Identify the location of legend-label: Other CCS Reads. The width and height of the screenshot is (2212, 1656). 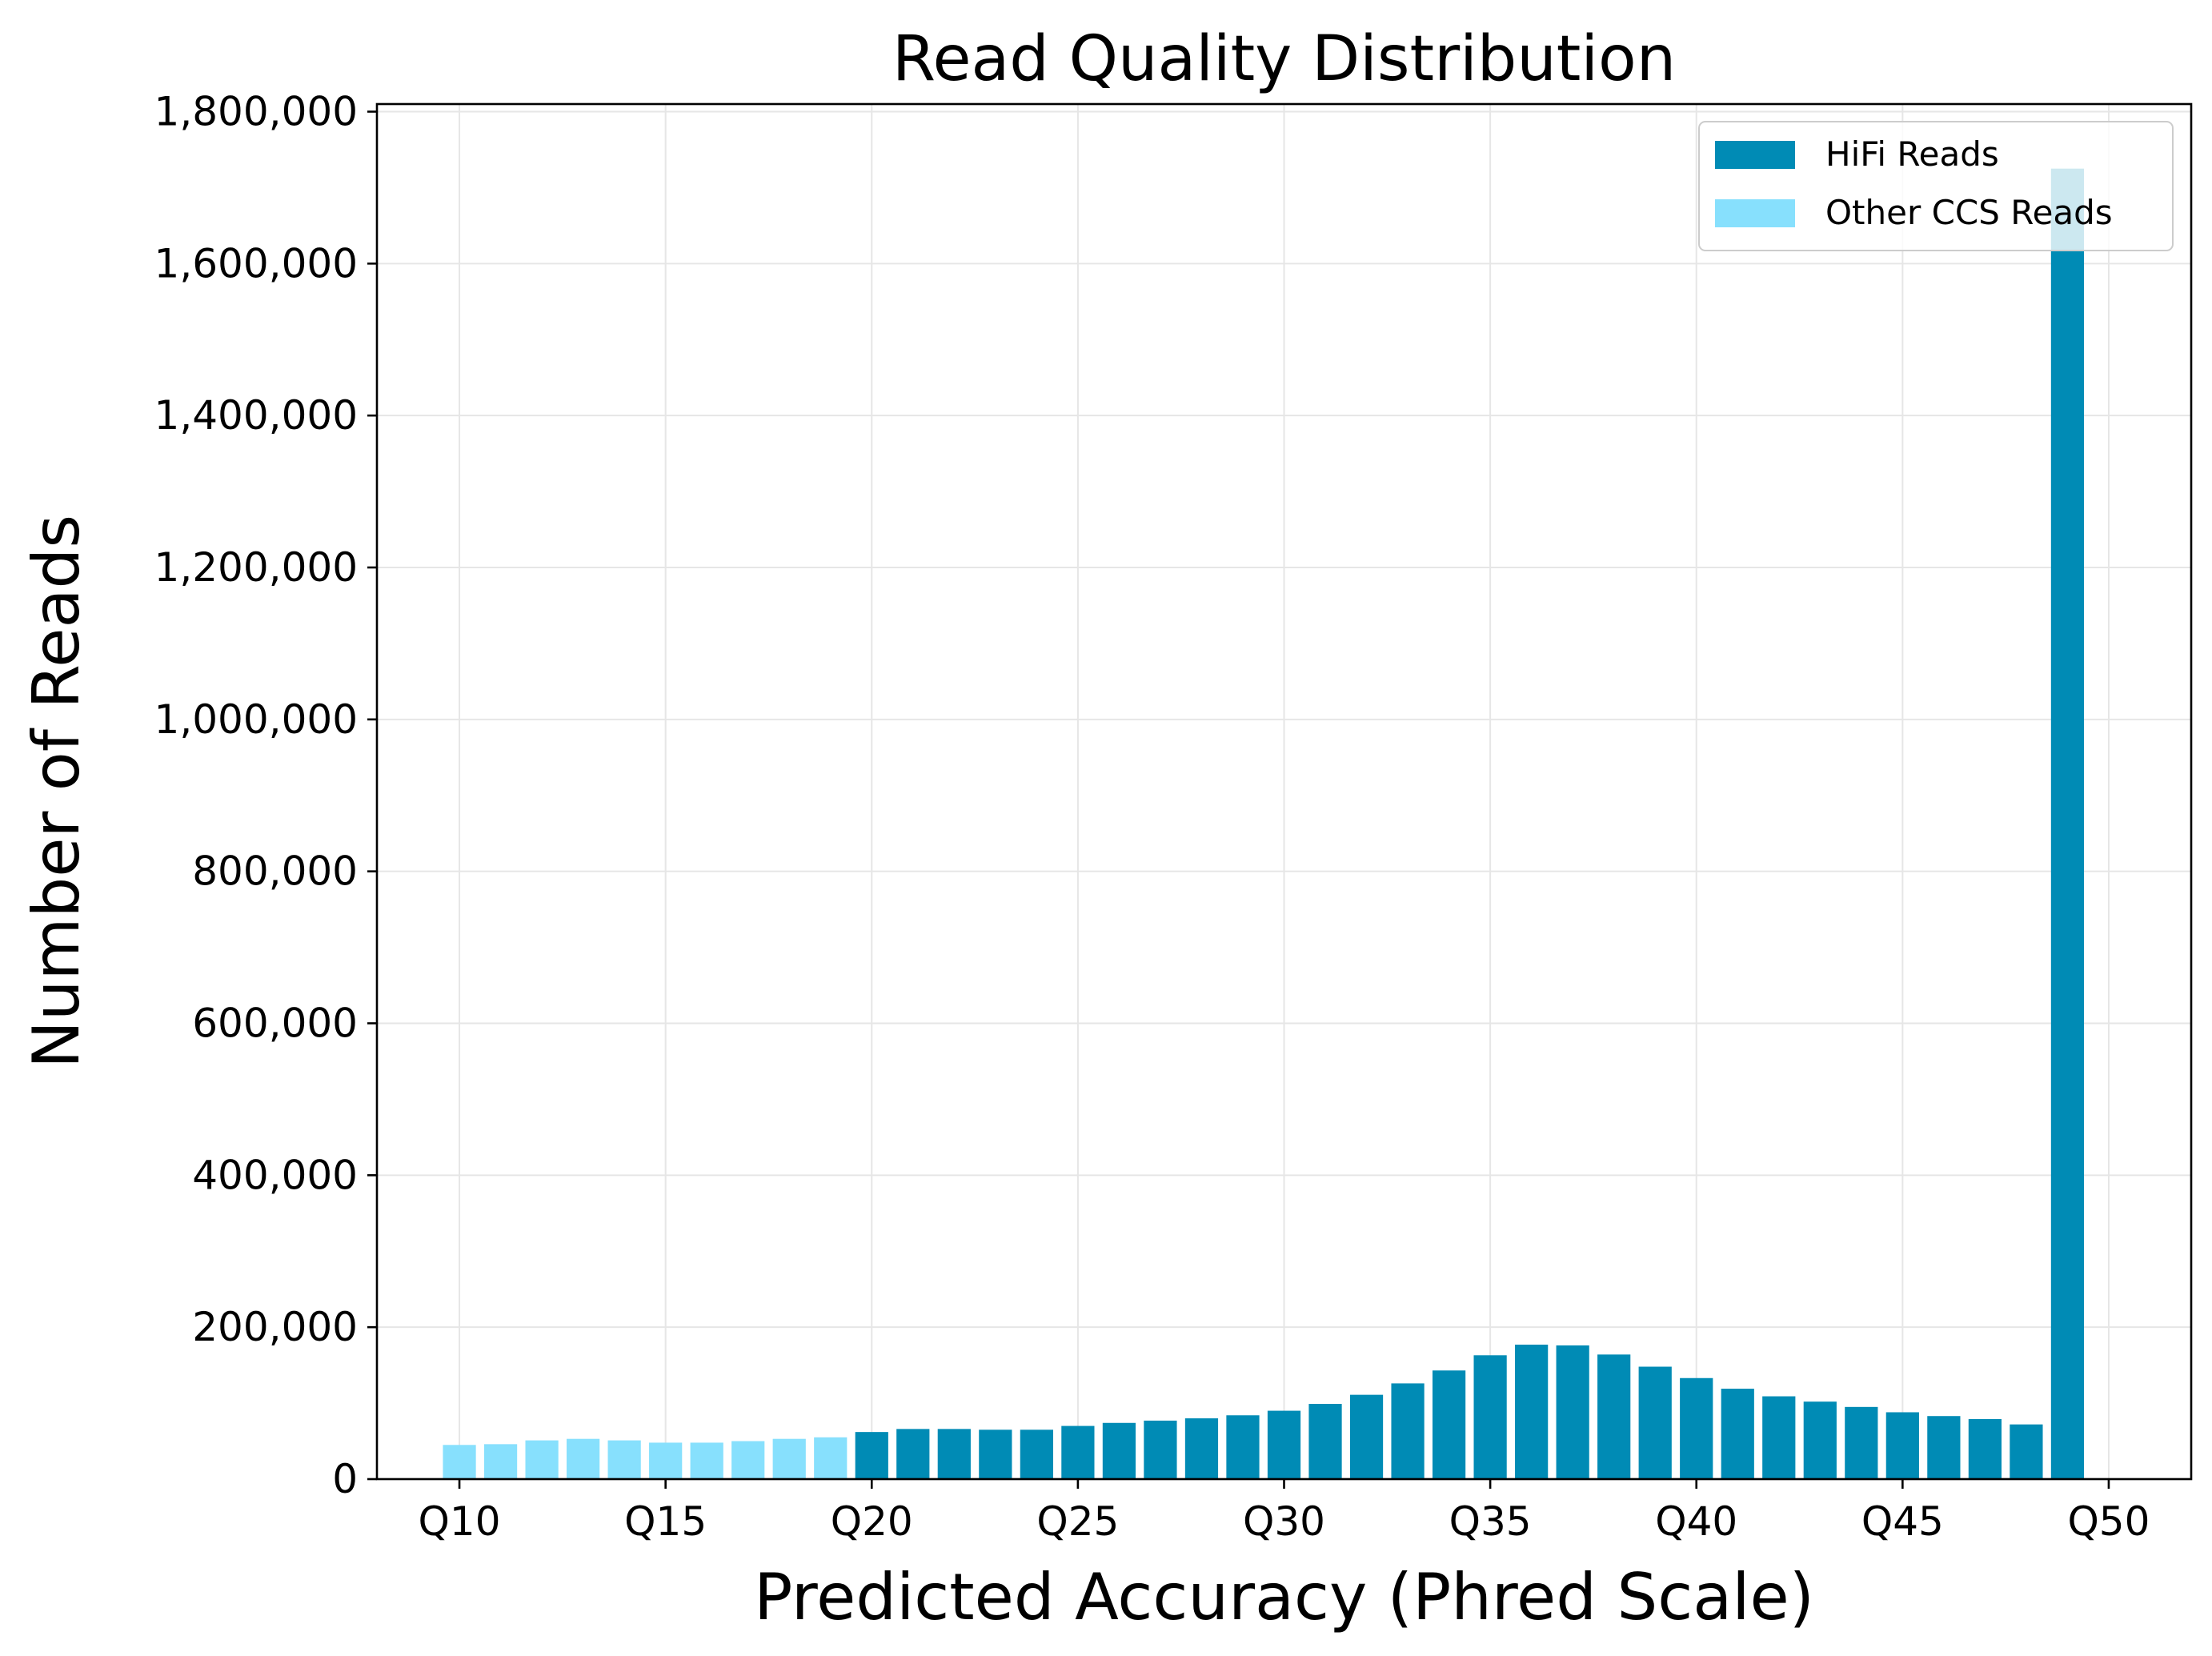
(1969, 212).